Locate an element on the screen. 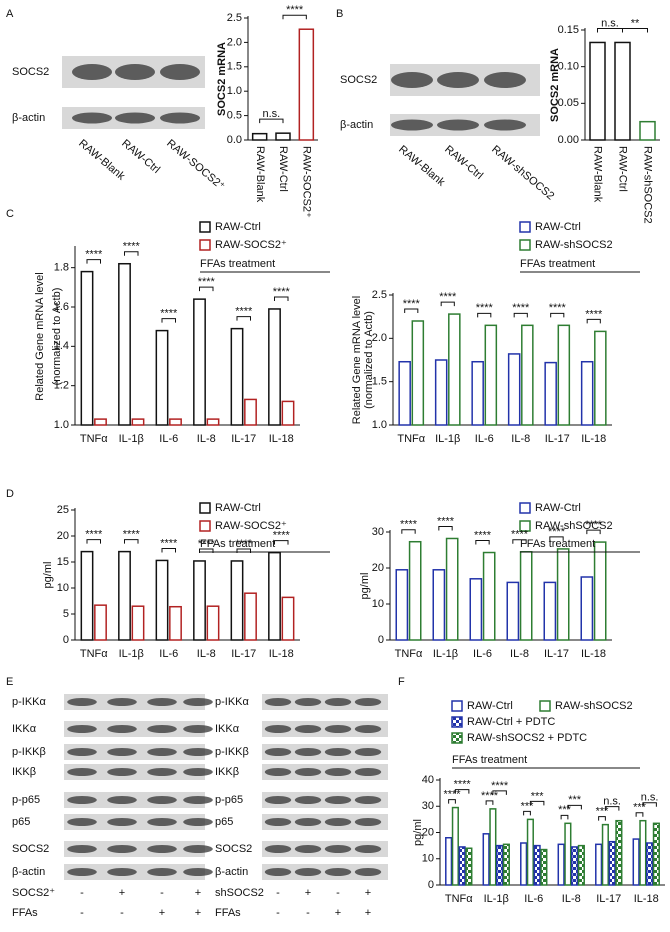 This screenshot has width=670, height=932. x-tick-label: IL-1β is located at coordinates (131, 439).